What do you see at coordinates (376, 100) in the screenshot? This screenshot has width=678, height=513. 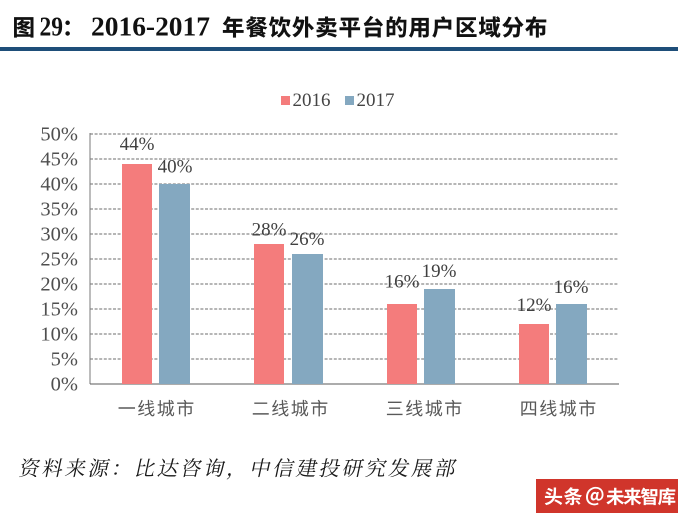 I see `svg-text: 2017` at bounding box center [376, 100].